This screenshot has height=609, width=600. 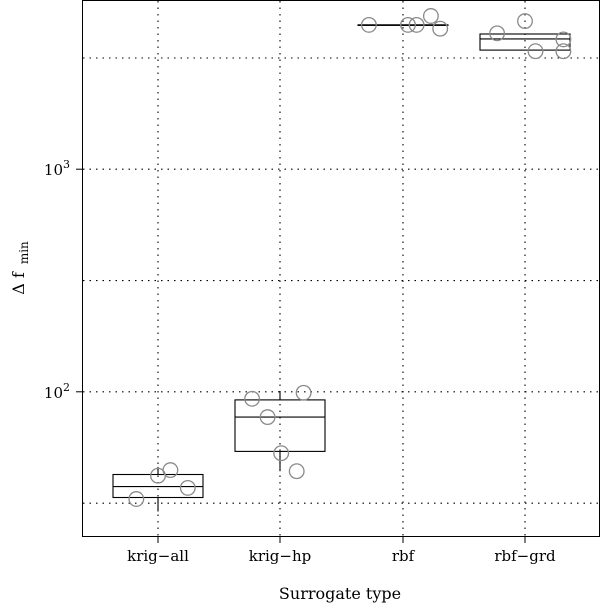 I want to click on y-axis-title-main: Δ f, so click(x=18, y=283).